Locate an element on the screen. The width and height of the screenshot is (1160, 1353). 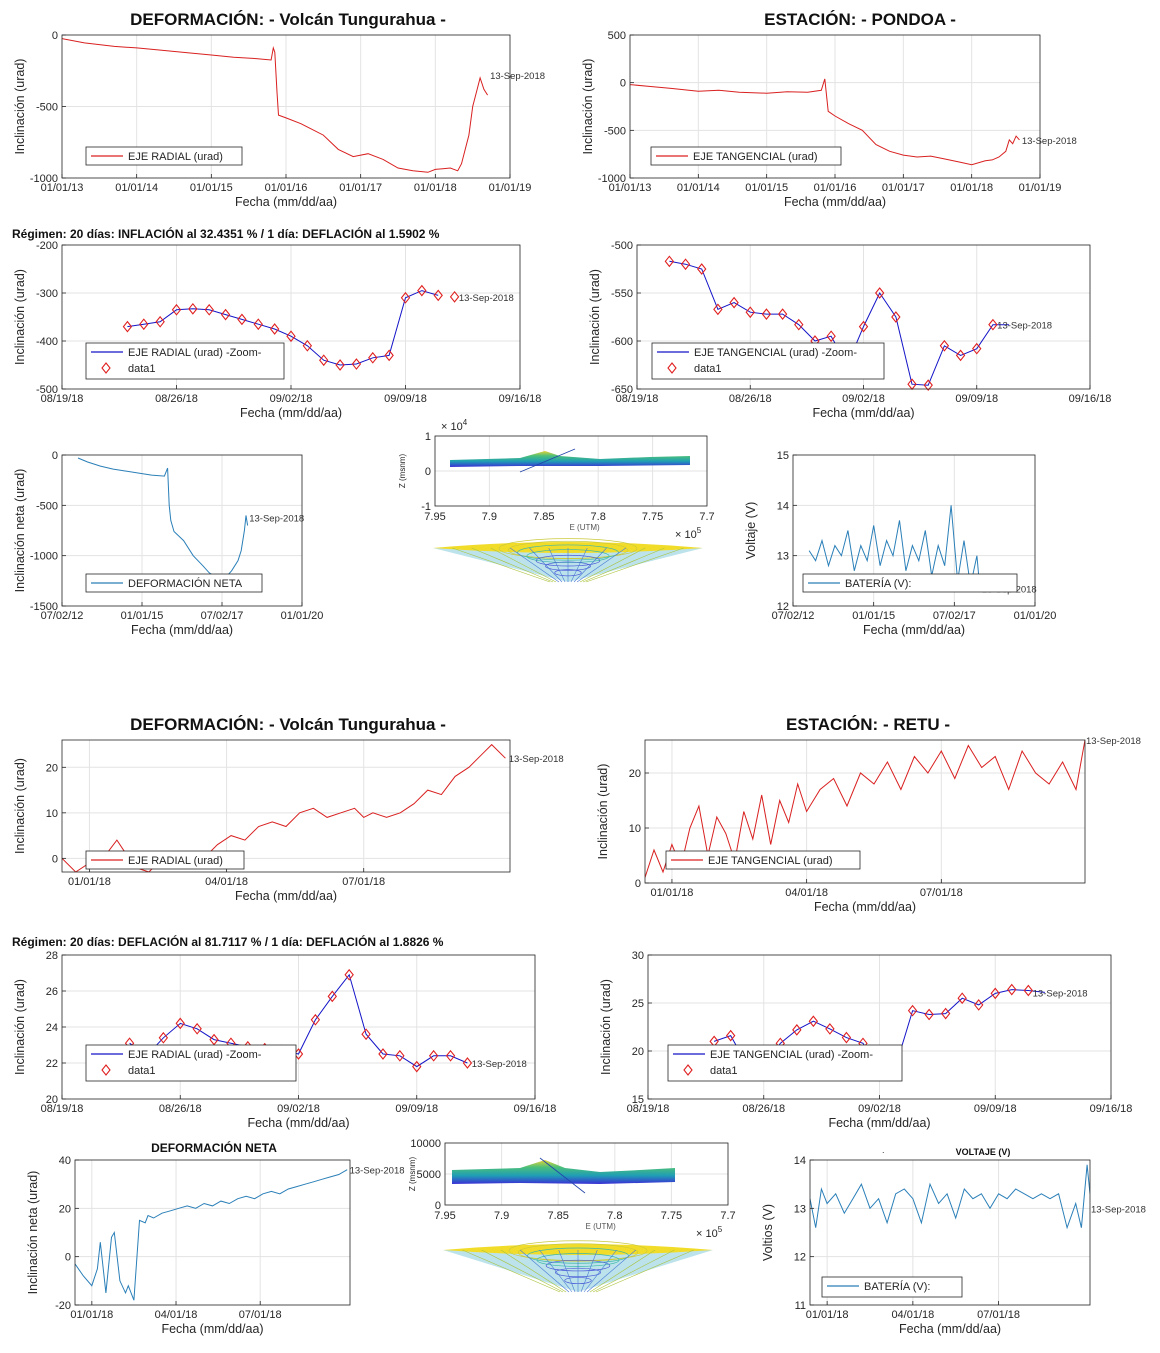
x-tick-label: 09/02/18 is located at coordinates (298, 1109).